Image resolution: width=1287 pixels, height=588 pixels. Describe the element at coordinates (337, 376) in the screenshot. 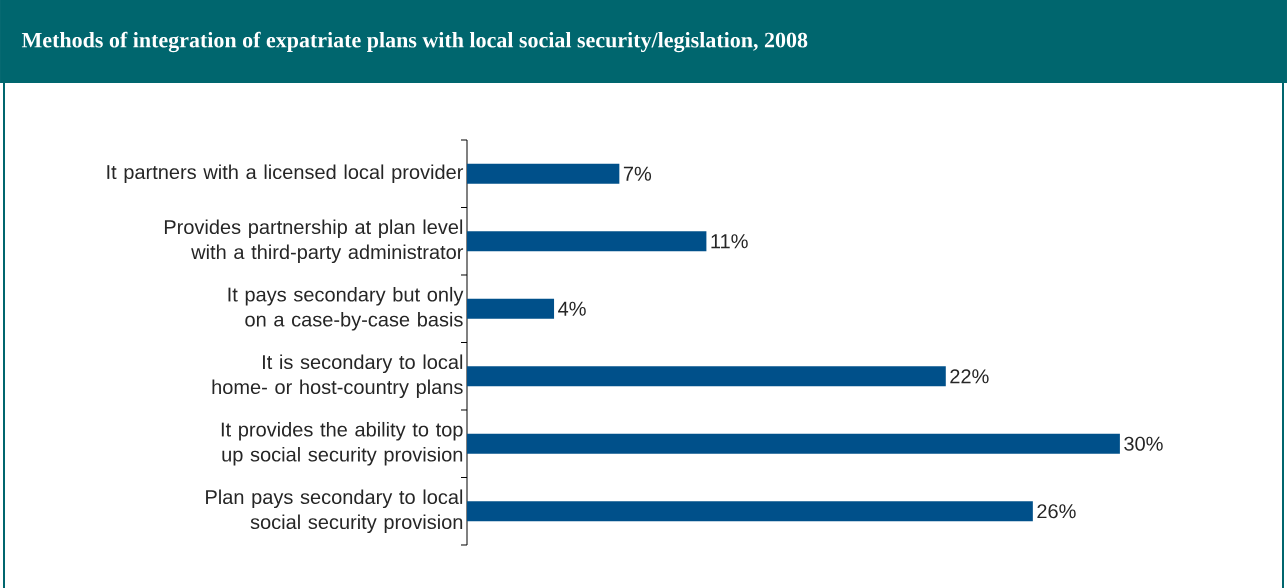

I see `y-tick-label: It is secondary to local home- or host-country plans` at that location.